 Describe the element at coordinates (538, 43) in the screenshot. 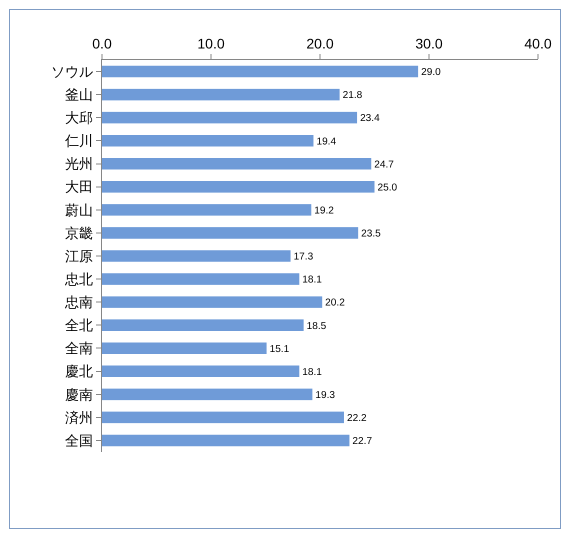

I see `x-tick-label: 40.0` at that location.